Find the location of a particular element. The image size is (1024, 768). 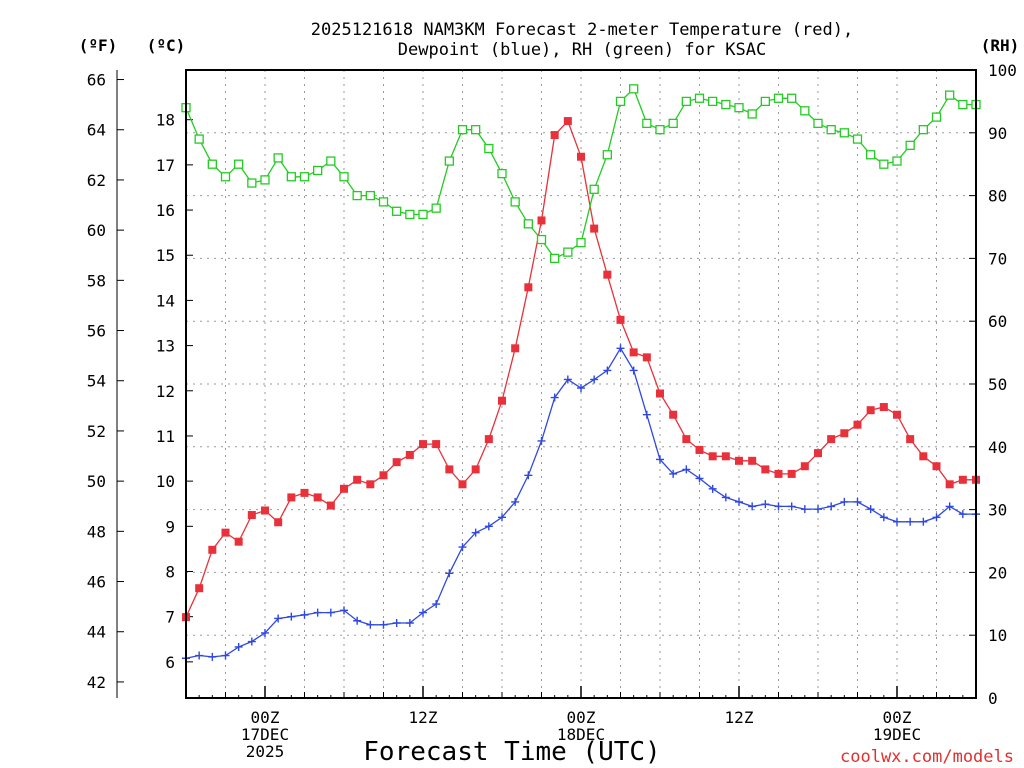

rh-tick-label: 10 is located at coordinates (997, 635).